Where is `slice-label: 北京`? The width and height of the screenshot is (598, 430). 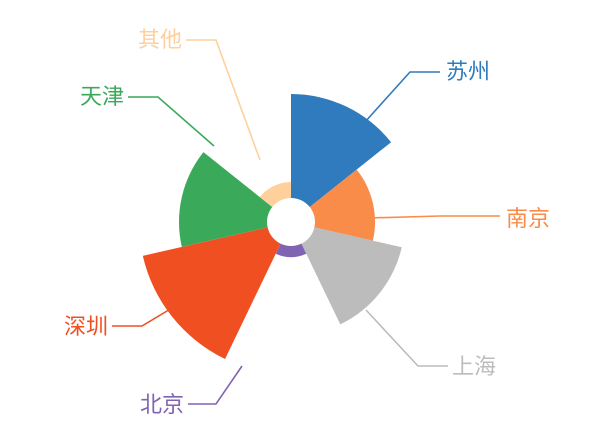 slice-label: 北京 is located at coordinates (162, 405).